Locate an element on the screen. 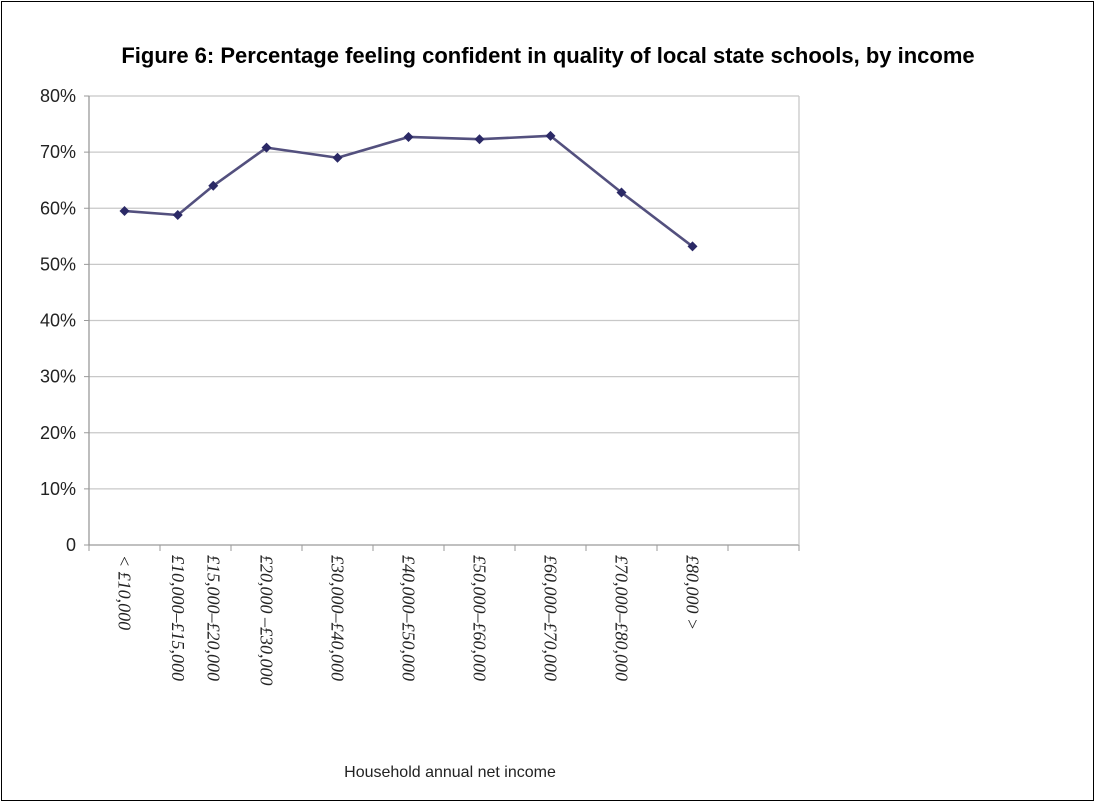 This screenshot has width=1096, height=801. x-axis-label: Household annual net income is located at coordinates (450, 773).